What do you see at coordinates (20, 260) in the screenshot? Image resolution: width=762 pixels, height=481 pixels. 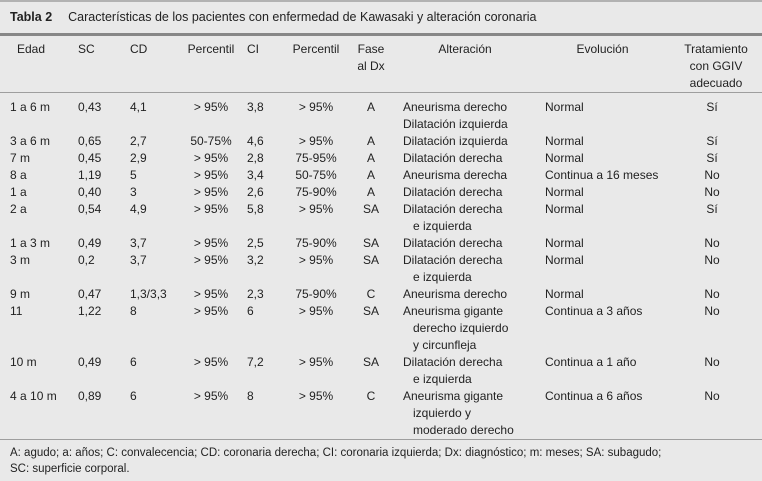 I see `table-cell: 3 m` at bounding box center [20, 260].